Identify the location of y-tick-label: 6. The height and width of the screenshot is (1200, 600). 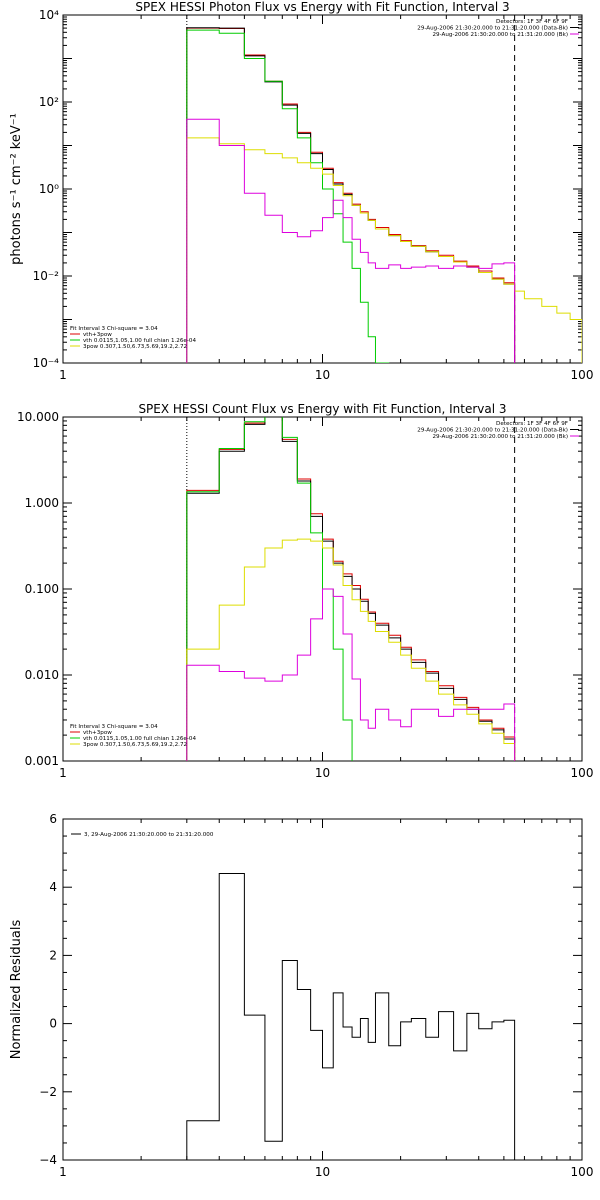
(53, 819).